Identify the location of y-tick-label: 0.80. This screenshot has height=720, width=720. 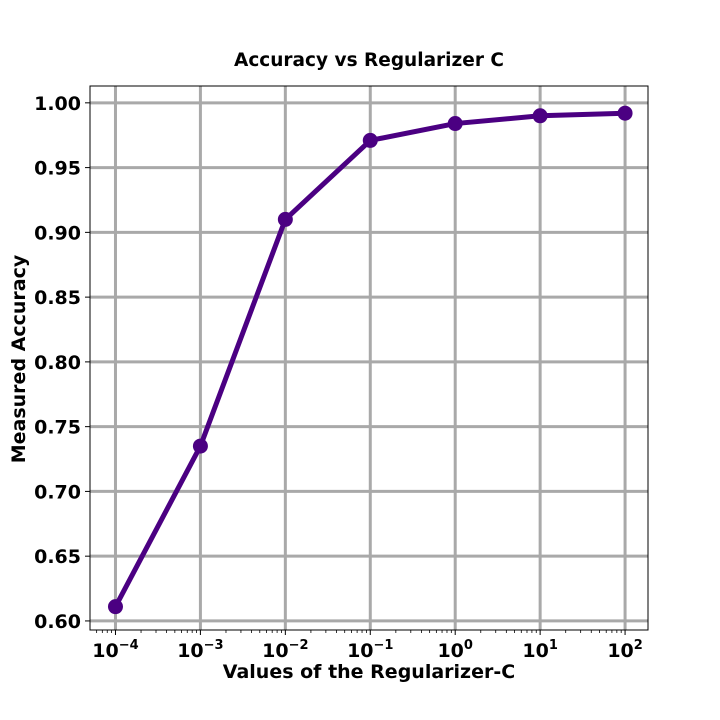
(57, 363).